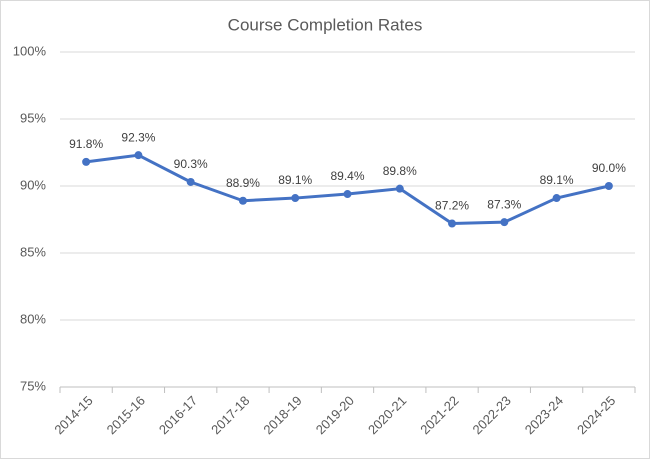  What do you see at coordinates (33, 385) in the screenshot?
I see `y-tick-label: 75%` at bounding box center [33, 385].